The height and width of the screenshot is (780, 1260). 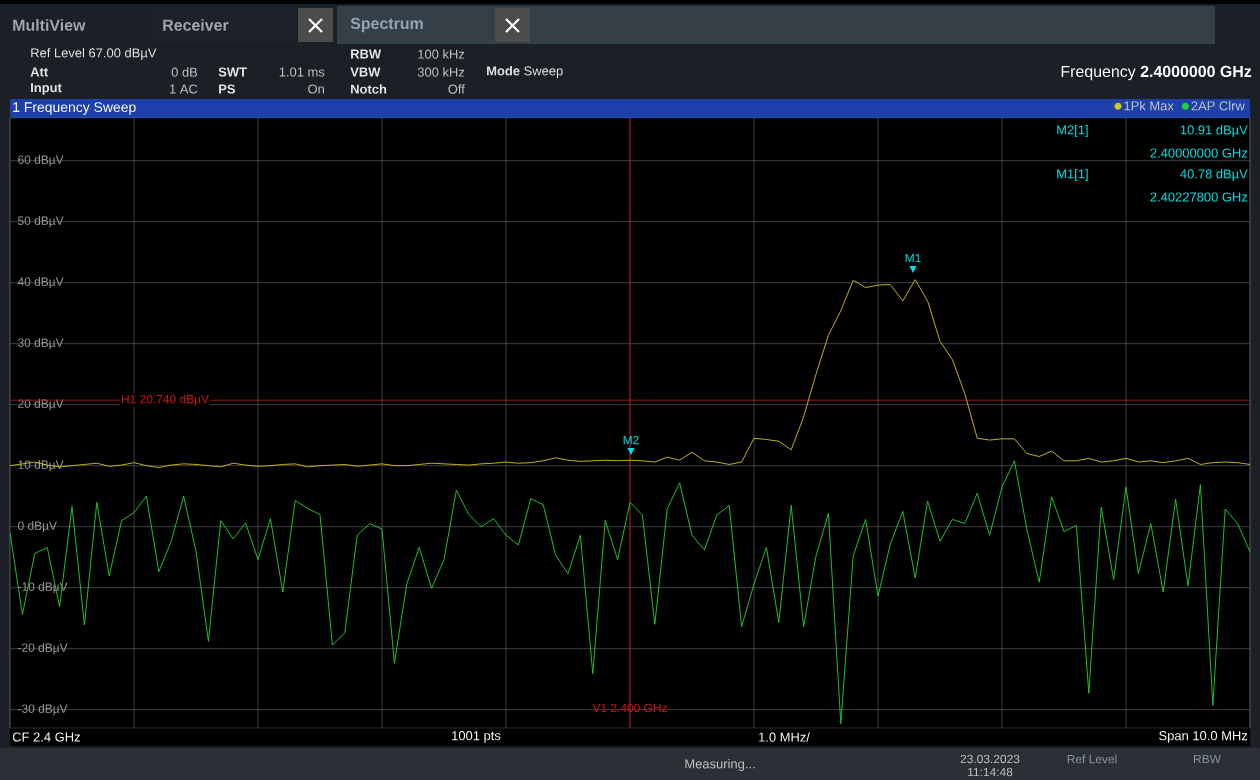 What do you see at coordinates (1092, 759) in the screenshot?
I see `text: Ref Level` at bounding box center [1092, 759].